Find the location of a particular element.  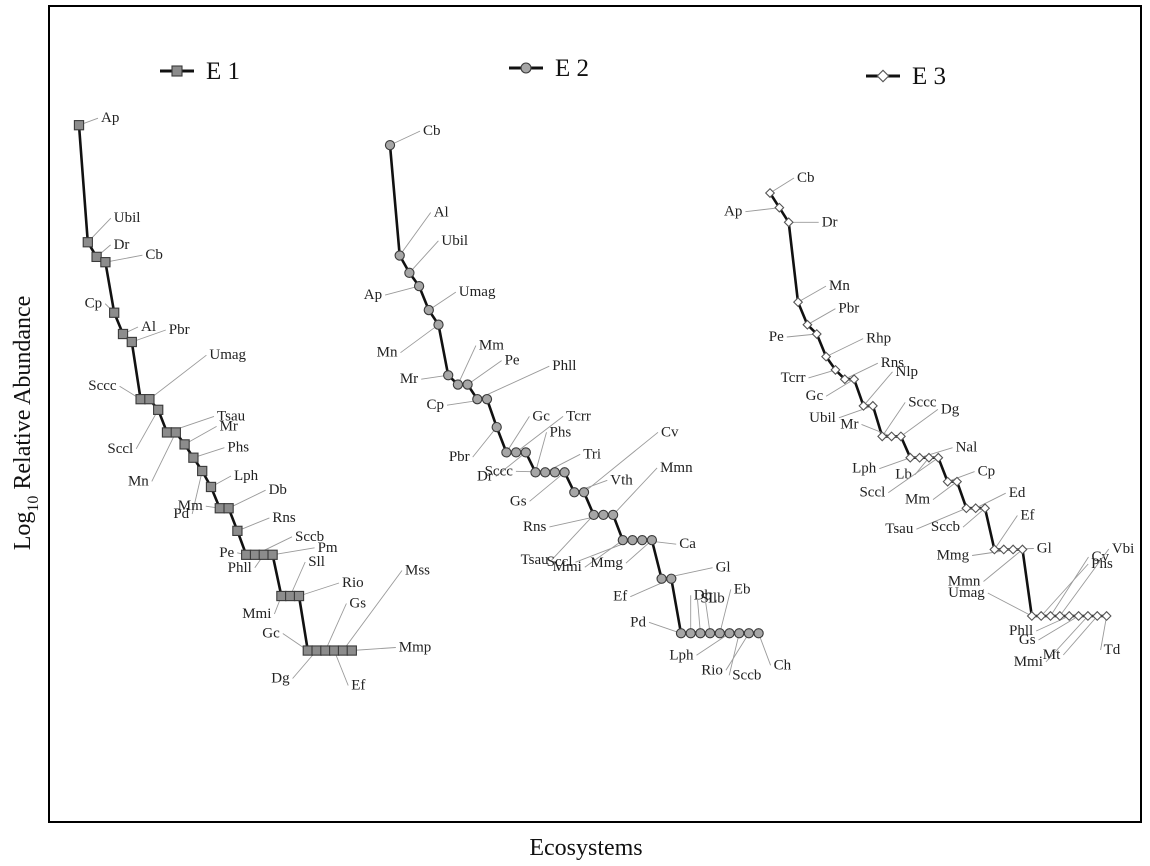

data-point-e-1-al is located at coordinates (123, 334).